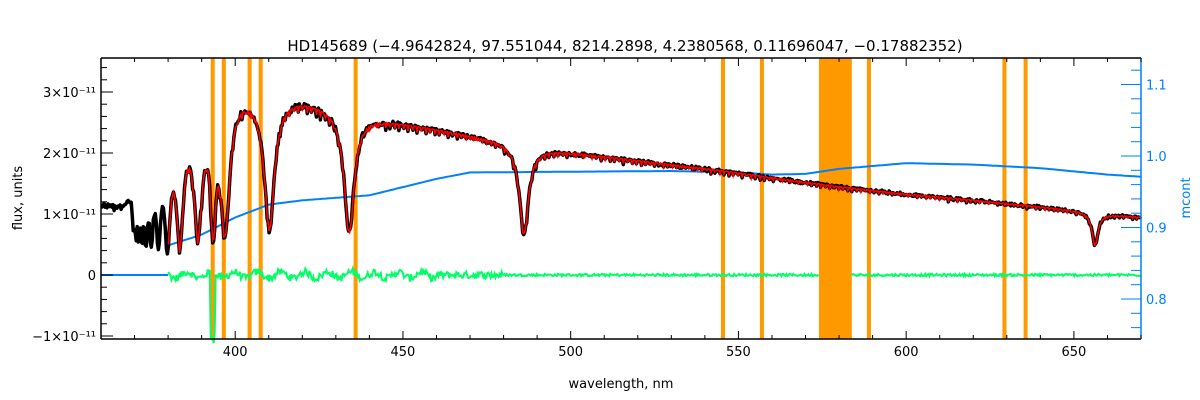  Describe the element at coordinates (403, 352) in the screenshot. I see `x-tick-label: 450` at that location.